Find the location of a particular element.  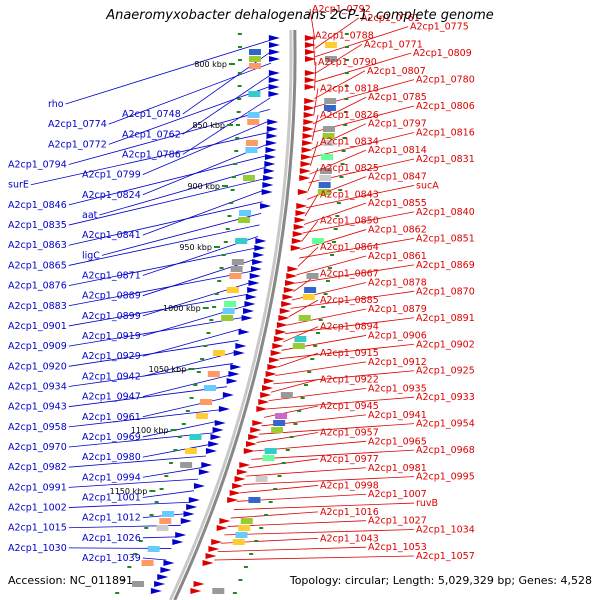

left-gene-label: A2cp1_0958 is located at coordinates (37, 427).